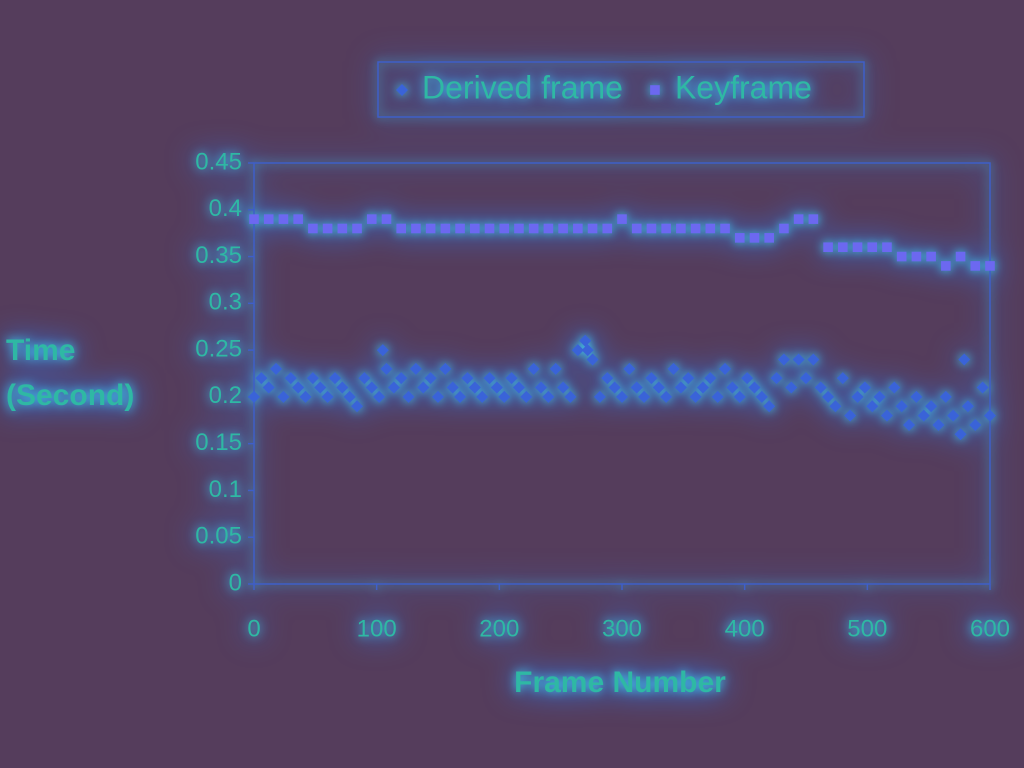  I want to click on y-axis-label: (Second), so click(70, 395).